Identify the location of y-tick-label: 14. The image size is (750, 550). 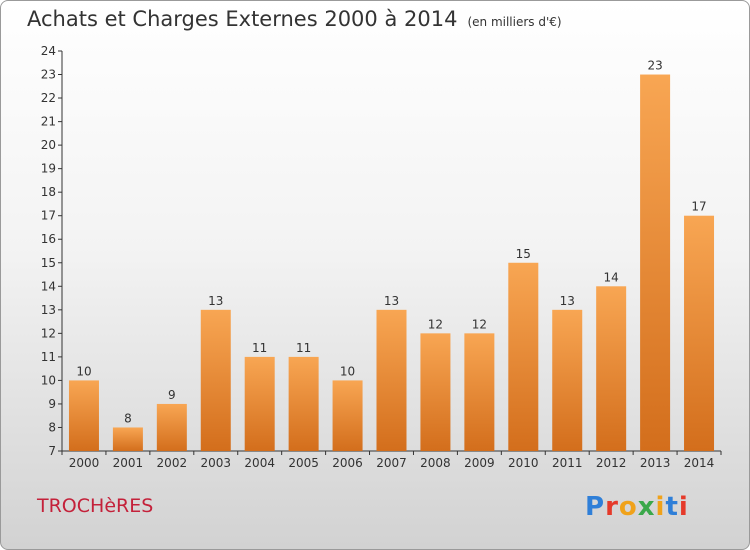
(48, 286).